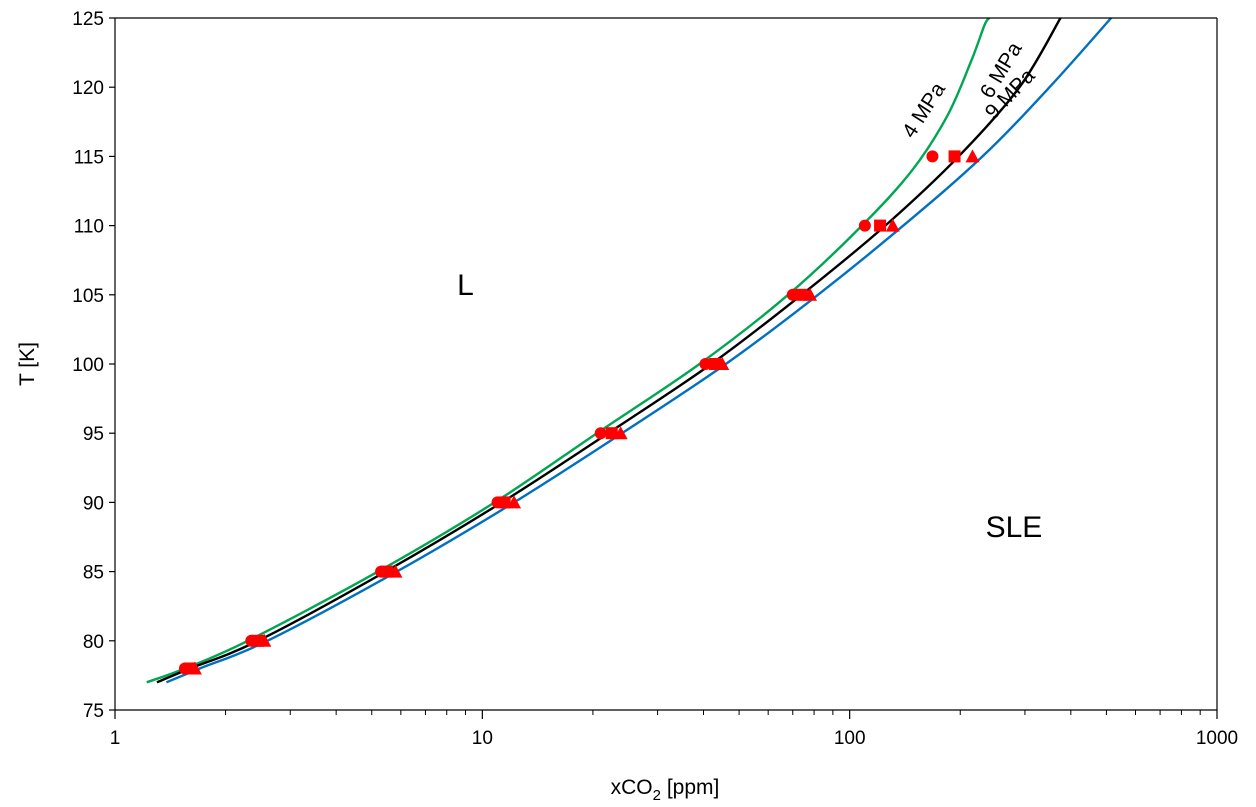 The width and height of the screenshot is (1256, 807). I want to click on y-axis-title: T [K], so click(27, 364).